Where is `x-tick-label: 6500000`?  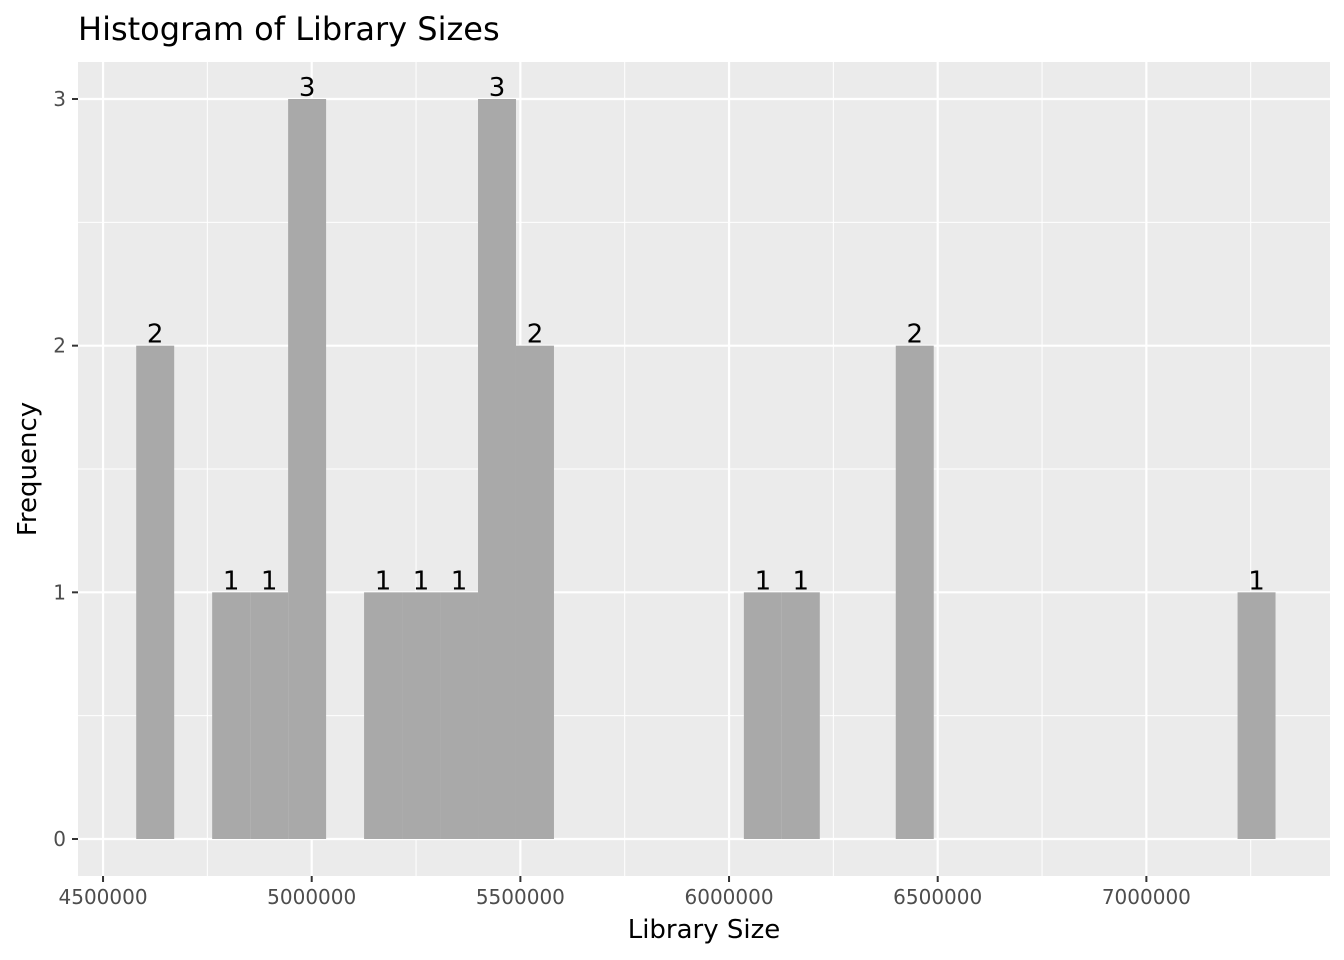
x-tick-label: 6500000 is located at coordinates (937, 897).